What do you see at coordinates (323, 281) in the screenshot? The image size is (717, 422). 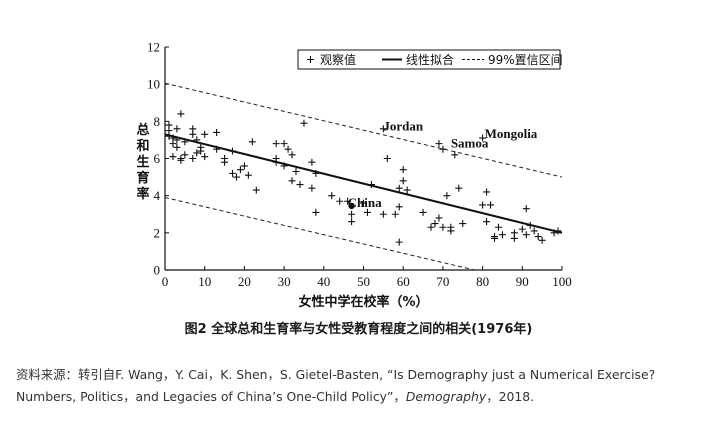 I see `x-tick-label: 40` at bounding box center [323, 281].